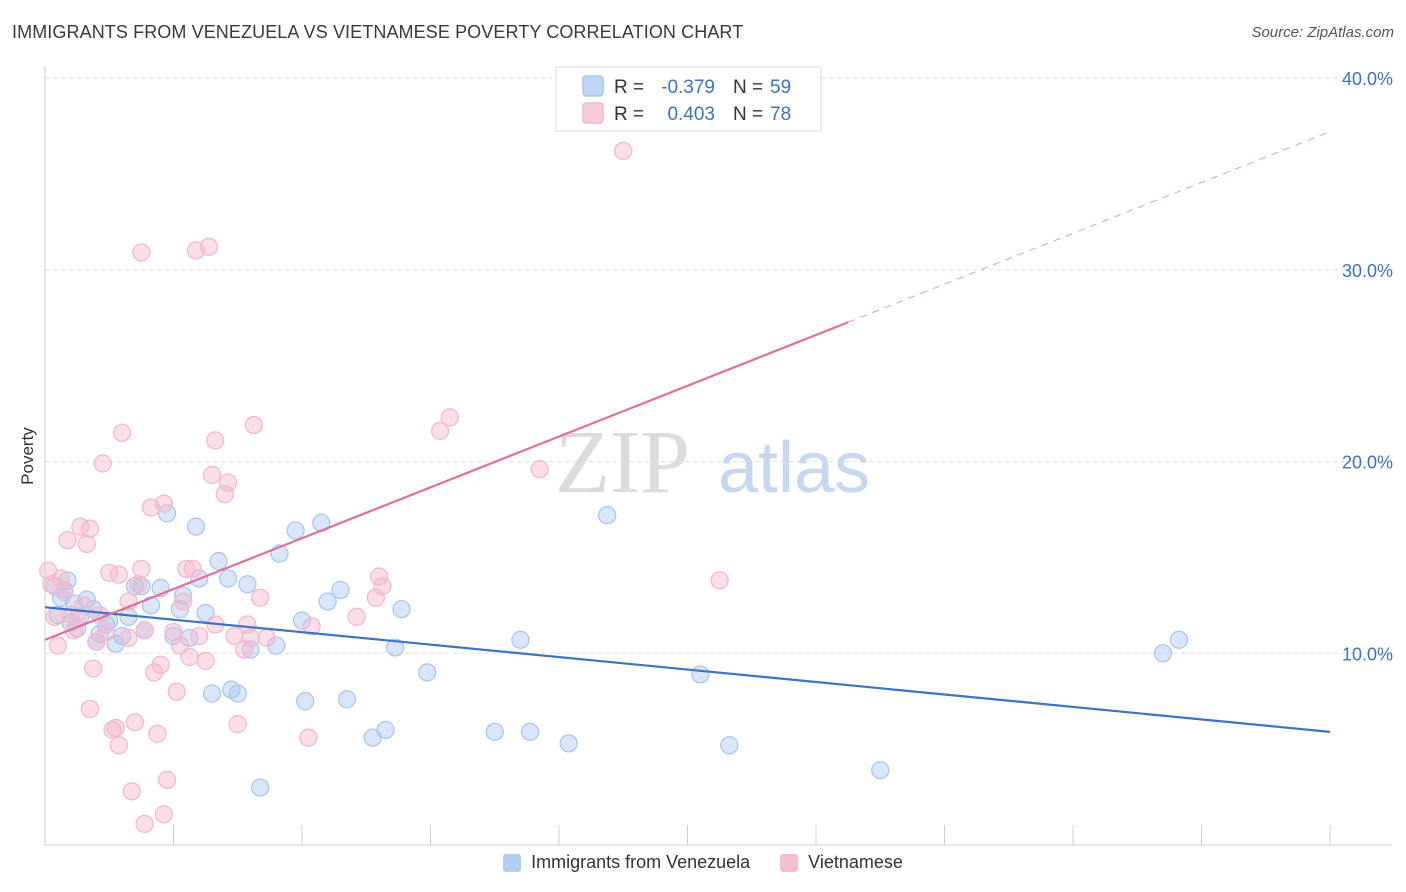 Image resolution: width=1406 pixels, height=892 pixels. I want to click on watermark-zip: ZIP, so click(622, 462).